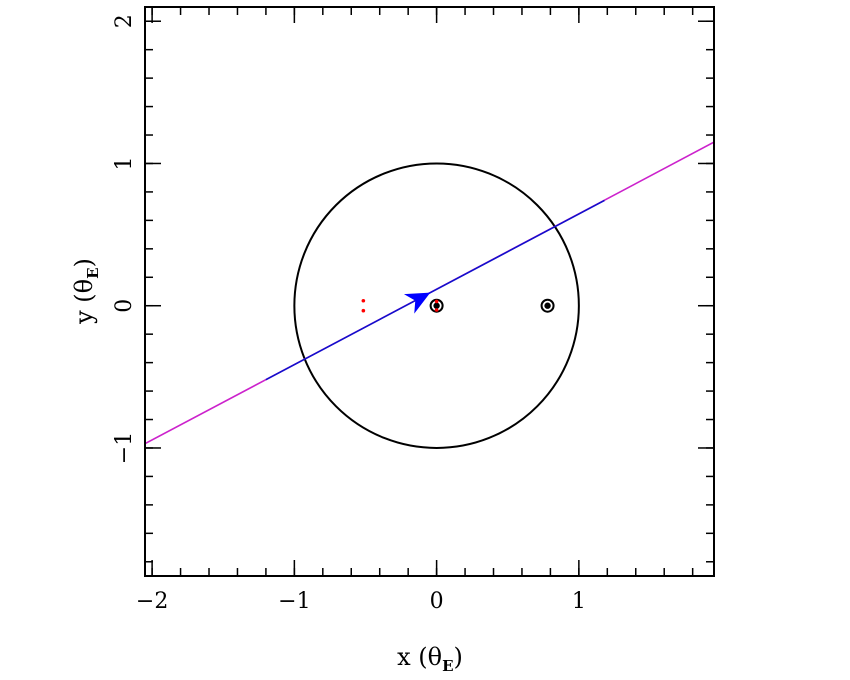 The height and width of the screenshot is (680, 850). I want to click on y-axis-title-close: ), so click(84, 262).